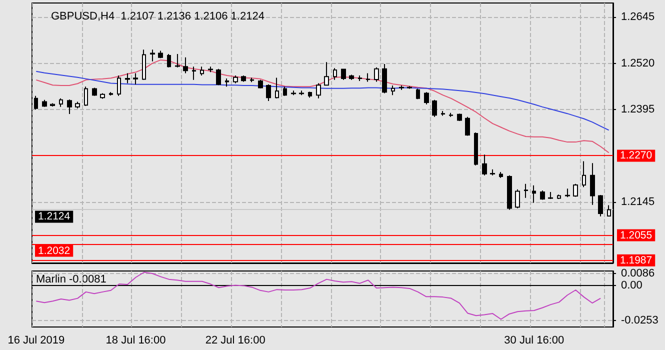  I want to click on x-tick-label: 30 Jul 16:00, so click(534, 340).